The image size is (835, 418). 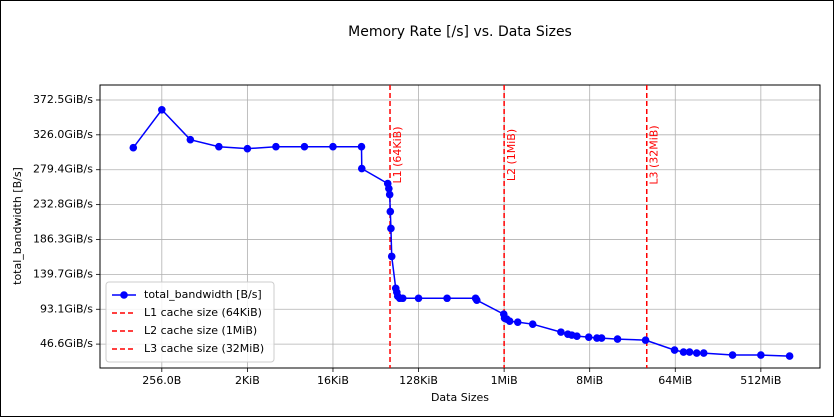 I want to click on legend-label: L1 cache size (64KiB), so click(x=203, y=312).